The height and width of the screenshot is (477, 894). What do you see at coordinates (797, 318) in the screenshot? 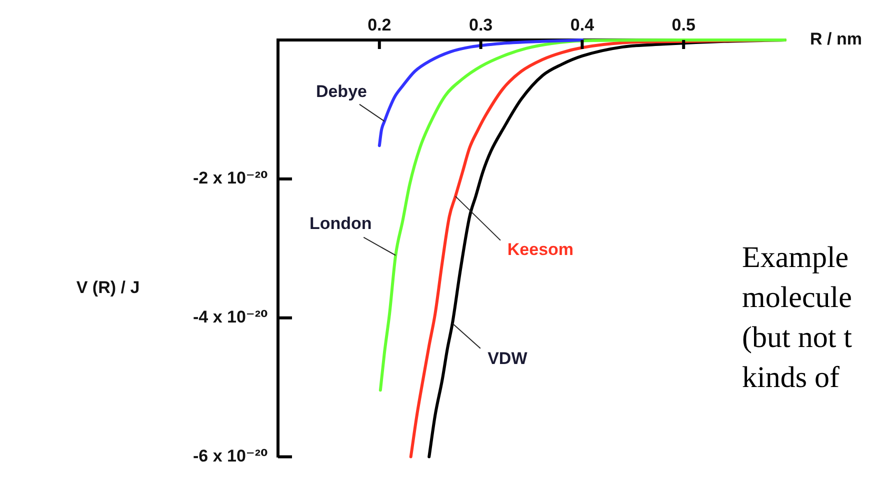
I see `annotation: Example molecule (but not t kinds of` at bounding box center [797, 318].